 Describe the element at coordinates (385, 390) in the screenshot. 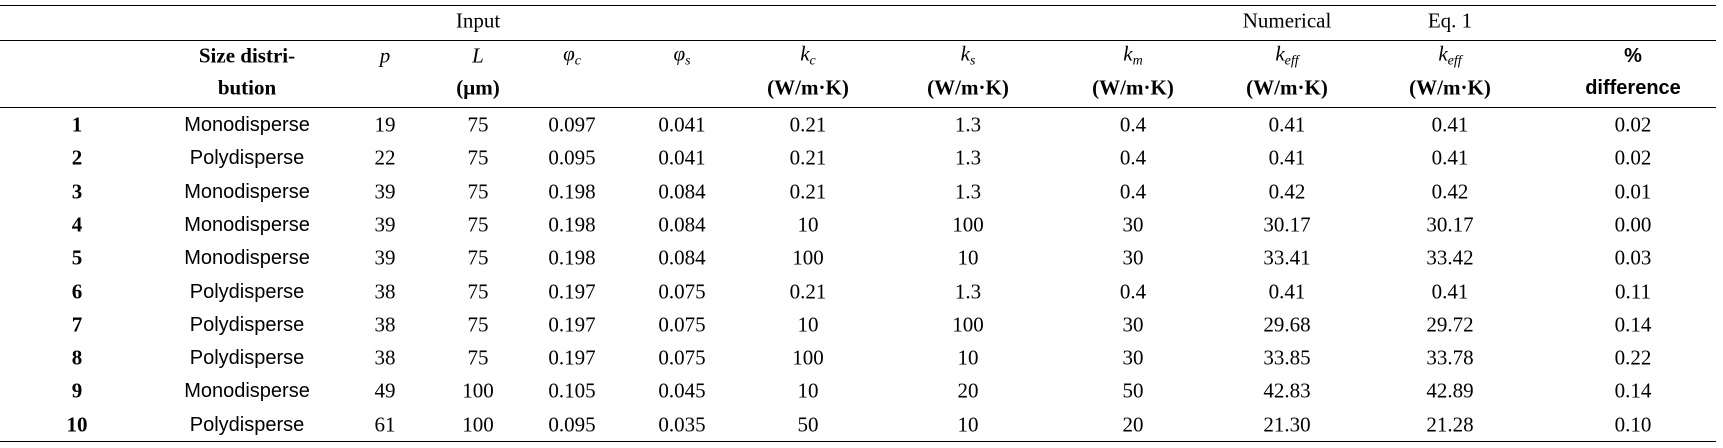

I see `table-cell: 49` at that location.